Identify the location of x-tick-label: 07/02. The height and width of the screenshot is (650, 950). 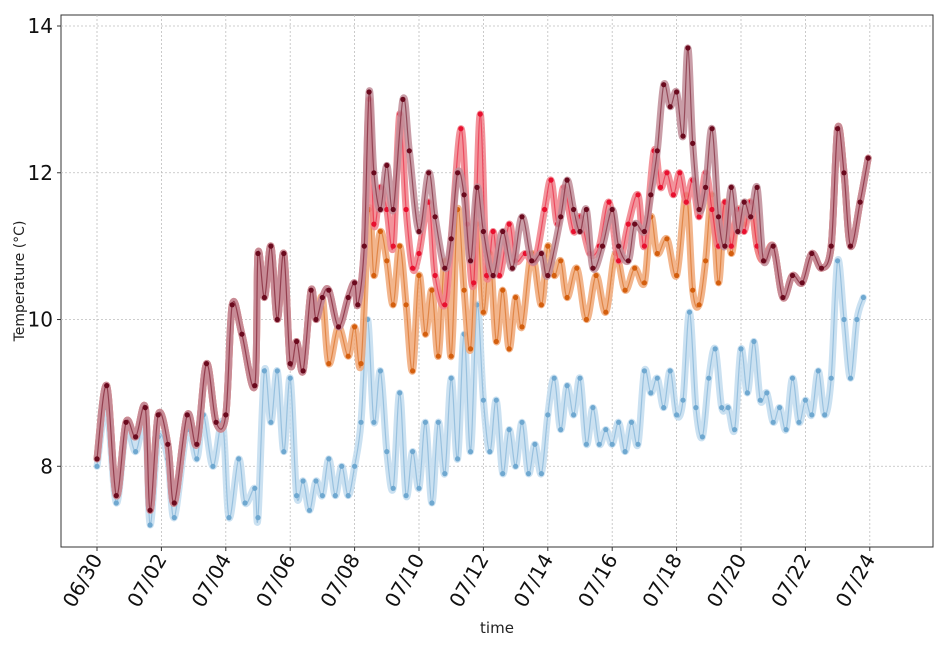
(147, 581).